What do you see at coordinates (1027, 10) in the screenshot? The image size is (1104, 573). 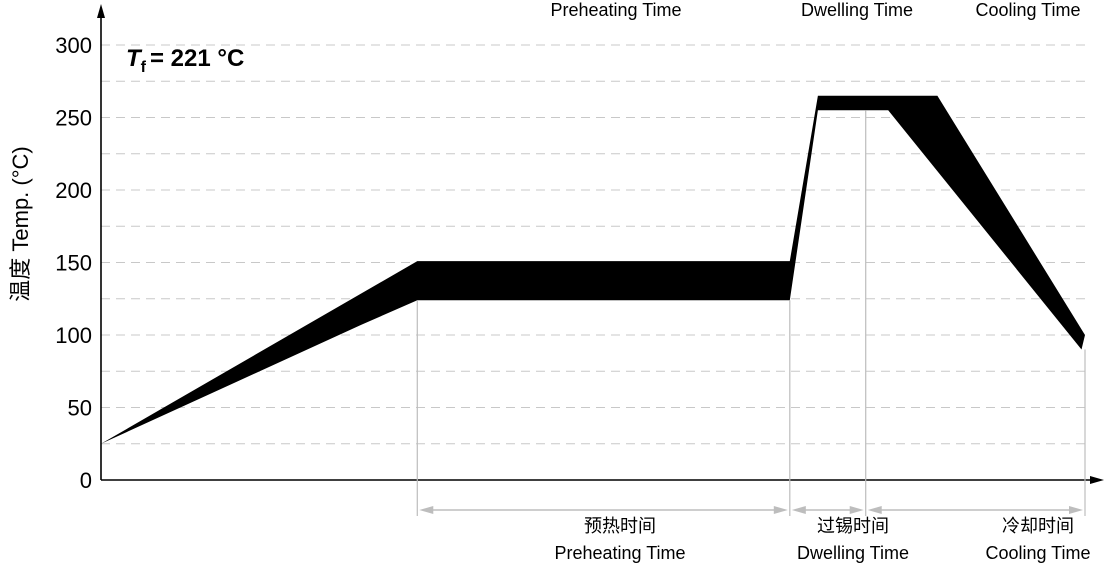 I see `phase-label-en-top: Cooling Time` at bounding box center [1027, 10].